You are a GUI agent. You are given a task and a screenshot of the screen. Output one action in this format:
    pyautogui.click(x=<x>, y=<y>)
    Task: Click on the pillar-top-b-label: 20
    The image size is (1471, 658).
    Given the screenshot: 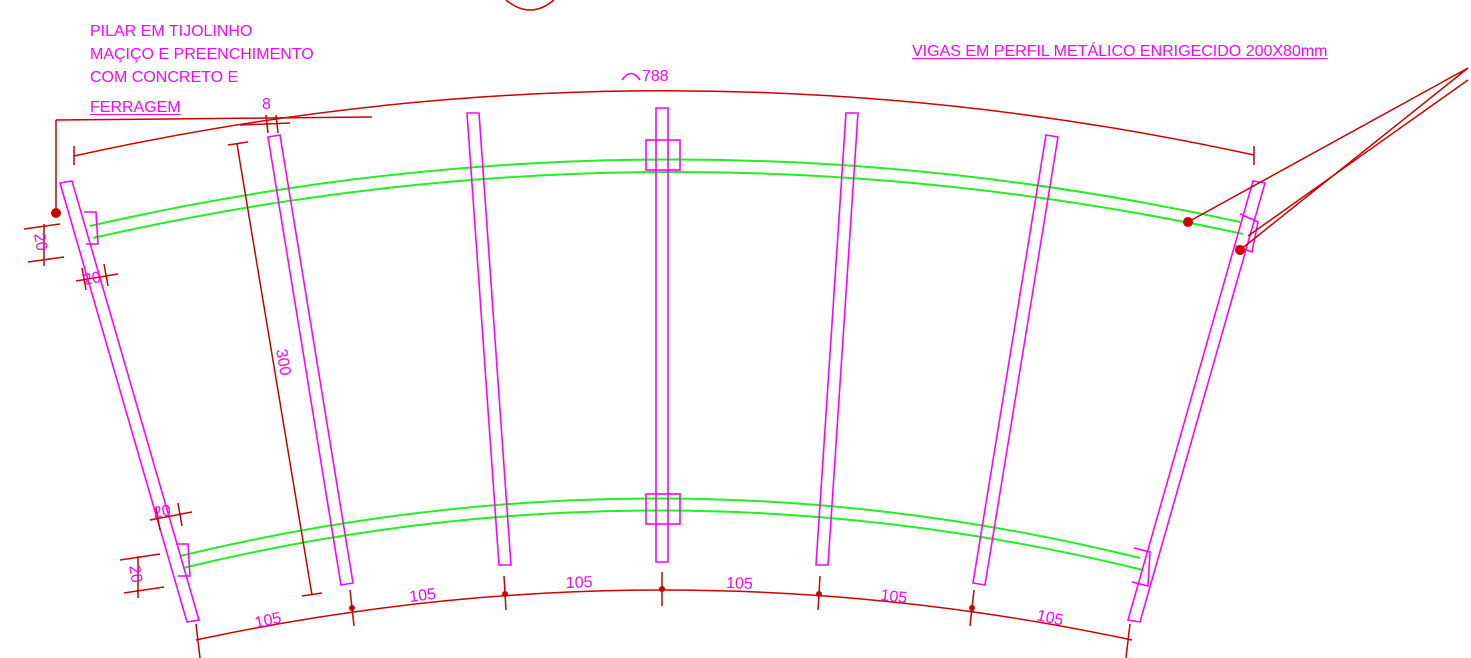 What is the action you would take?
    pyautogui.click(x=92, y=279)
    